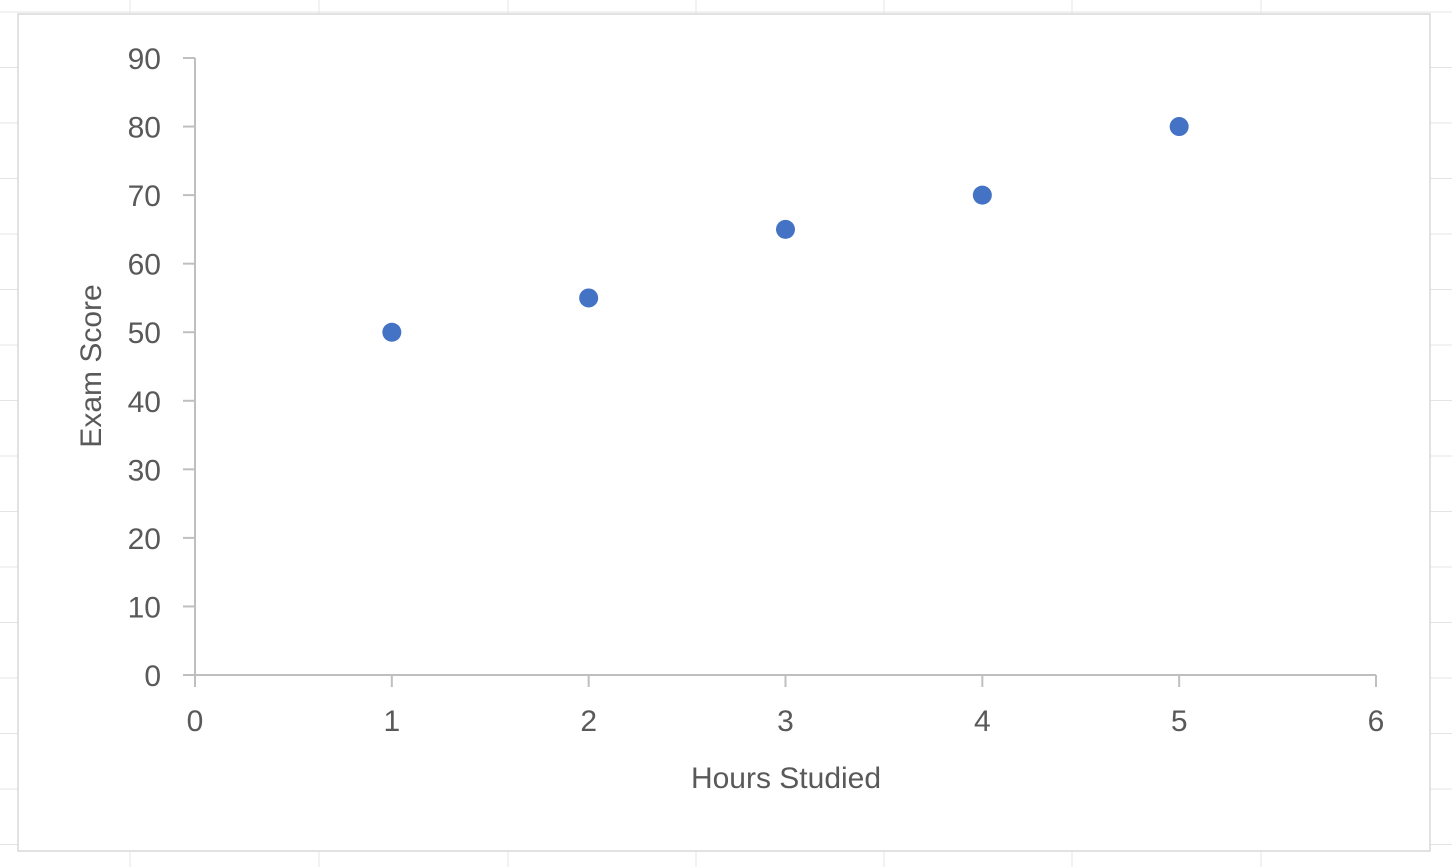 This screenshot has width=1452, height=867. What do you see at coordinates (588, 721) in the screenshot?
I see `x-tick-label: 2` at bounding box center [588, 721].